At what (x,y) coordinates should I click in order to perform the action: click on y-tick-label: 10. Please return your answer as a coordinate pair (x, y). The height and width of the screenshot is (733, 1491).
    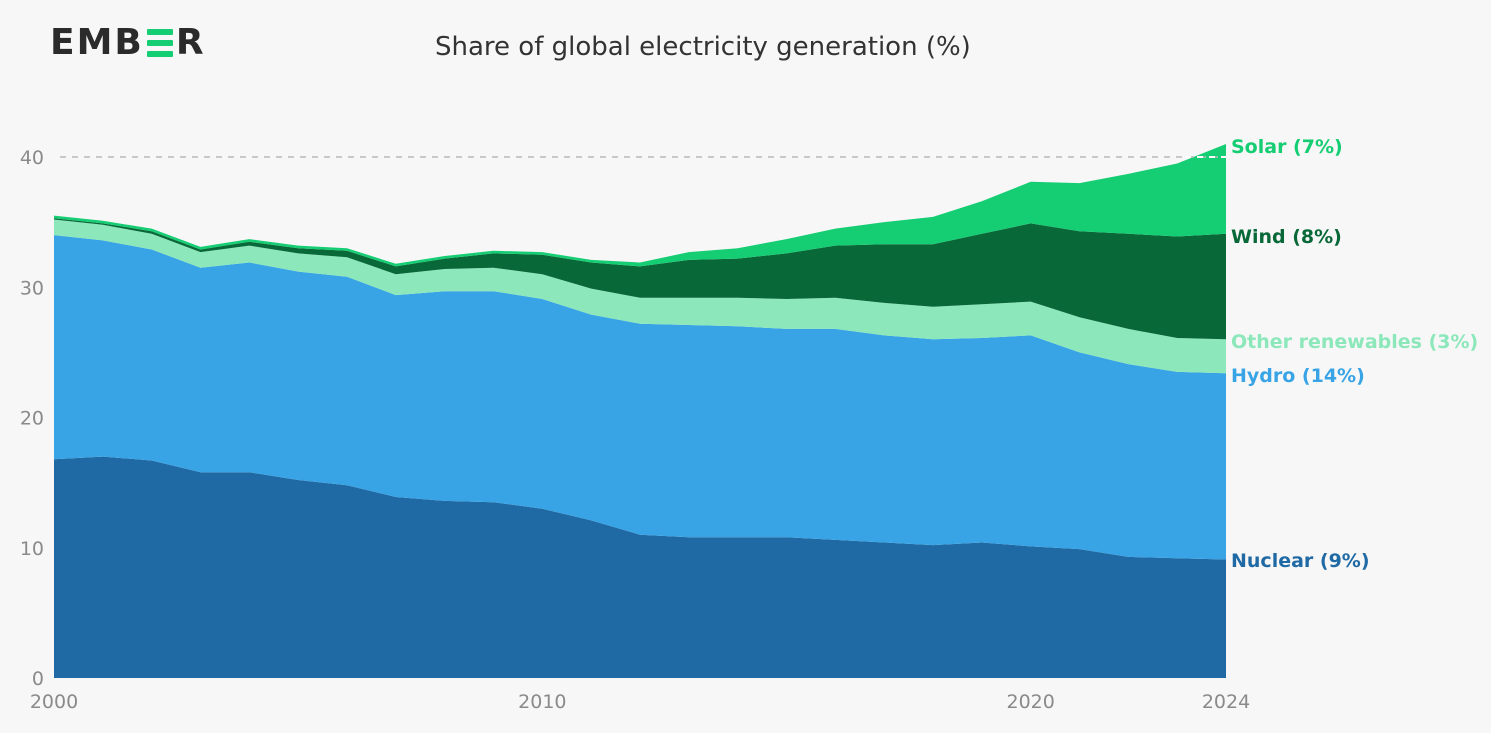
    Looking at the image, I should click on (32, 549).